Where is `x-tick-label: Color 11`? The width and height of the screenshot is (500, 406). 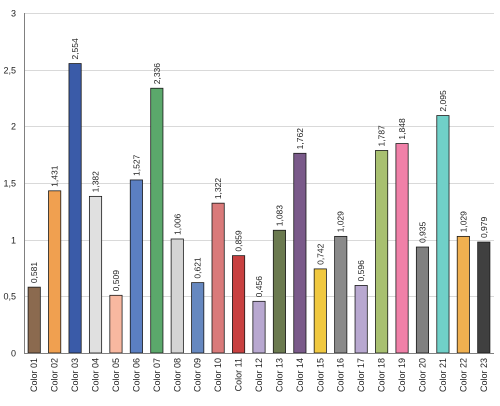
x-tick-label: Color 11 is located at coordinates (239, 374).